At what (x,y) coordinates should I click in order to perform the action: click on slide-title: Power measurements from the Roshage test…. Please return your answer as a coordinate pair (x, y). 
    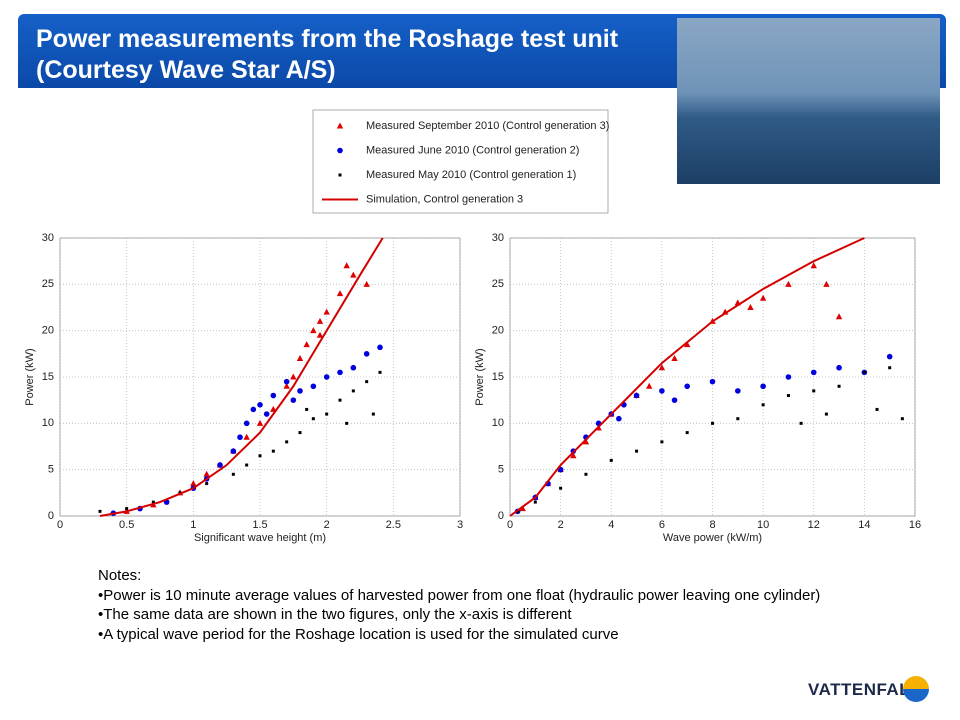
    Looking at the image, I should click on (327, 55).